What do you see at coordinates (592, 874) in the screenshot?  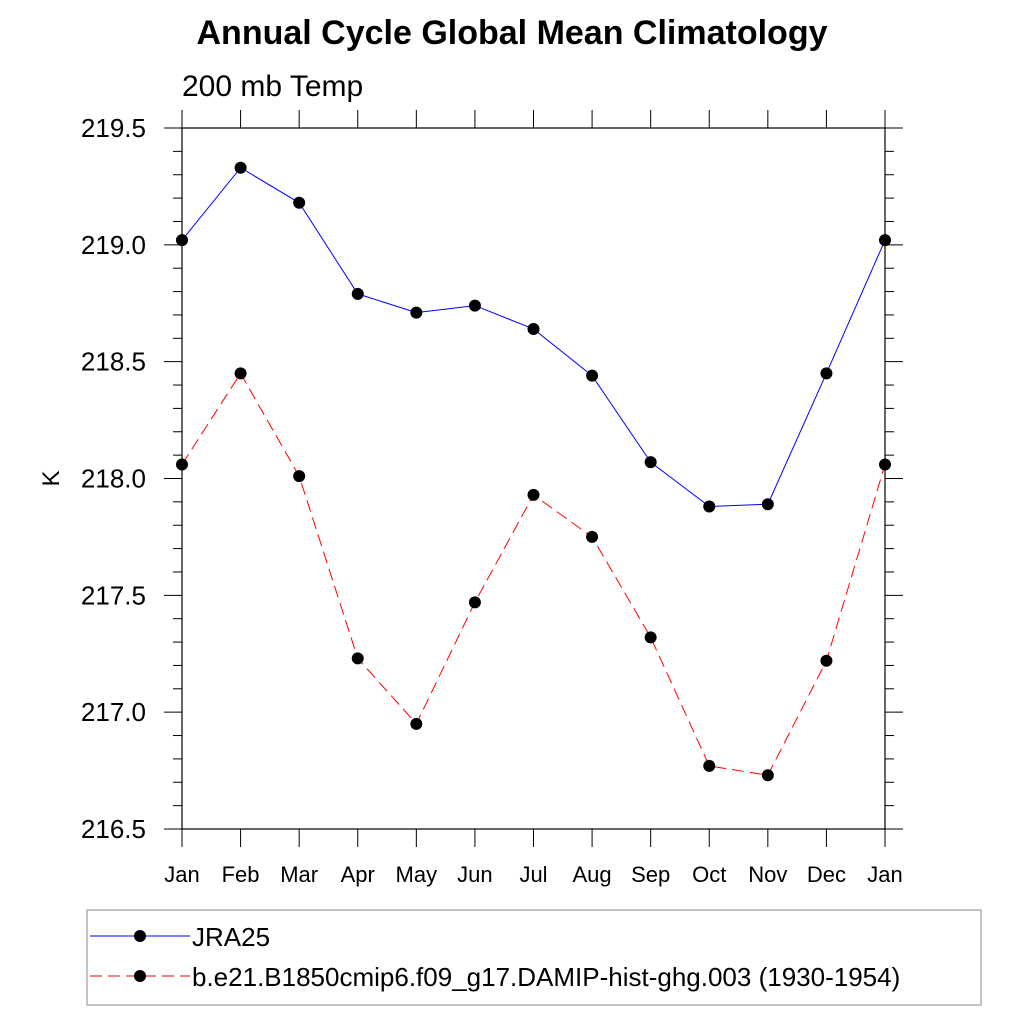 I see `x-tick-label: Aug` at bounding box center [592, 874].